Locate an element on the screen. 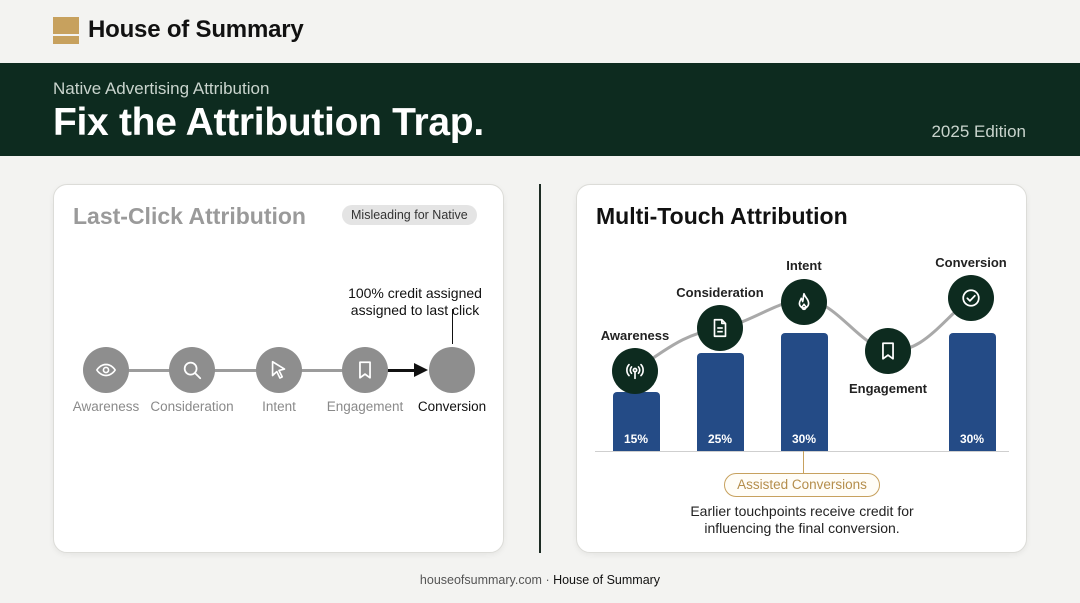 The image size is (1080, 603). last-click-arrow is located at coordinates (402, 370).